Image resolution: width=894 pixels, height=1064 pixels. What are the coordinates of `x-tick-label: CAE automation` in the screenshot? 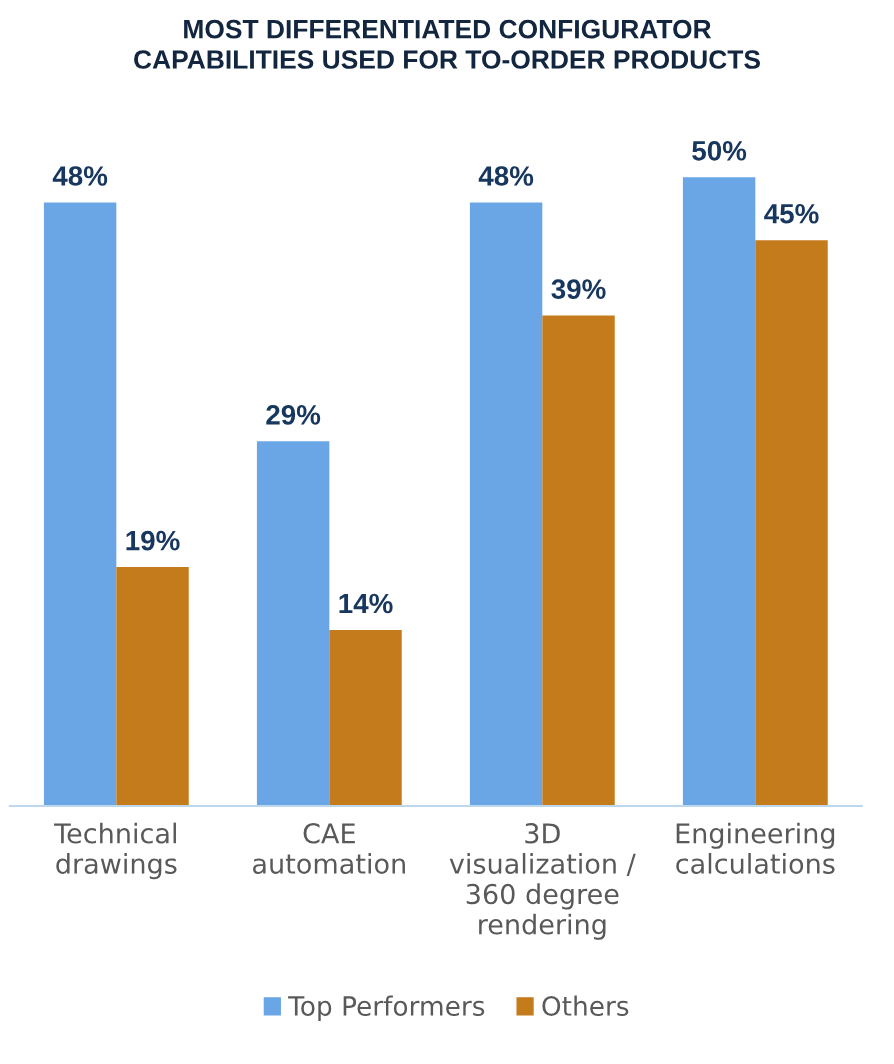 It's located at (329, 848).